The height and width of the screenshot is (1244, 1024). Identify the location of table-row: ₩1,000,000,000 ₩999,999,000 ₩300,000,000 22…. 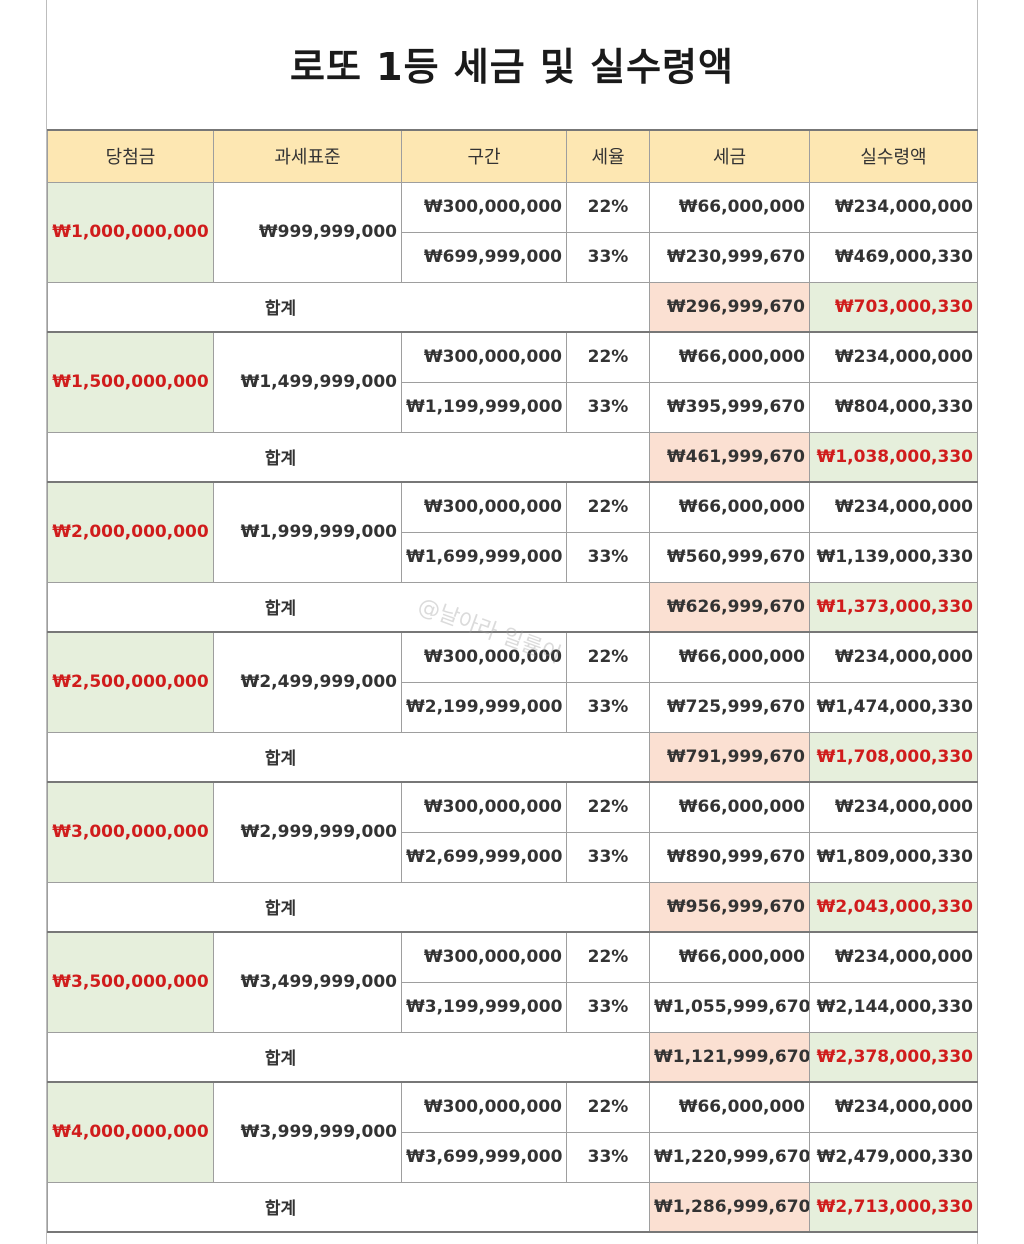
(512, 232).